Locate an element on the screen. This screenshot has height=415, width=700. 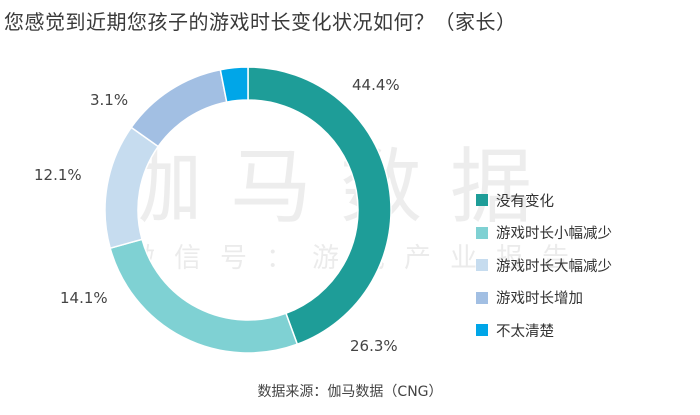
slice-large-decrease is located at coordinates (132, 188).